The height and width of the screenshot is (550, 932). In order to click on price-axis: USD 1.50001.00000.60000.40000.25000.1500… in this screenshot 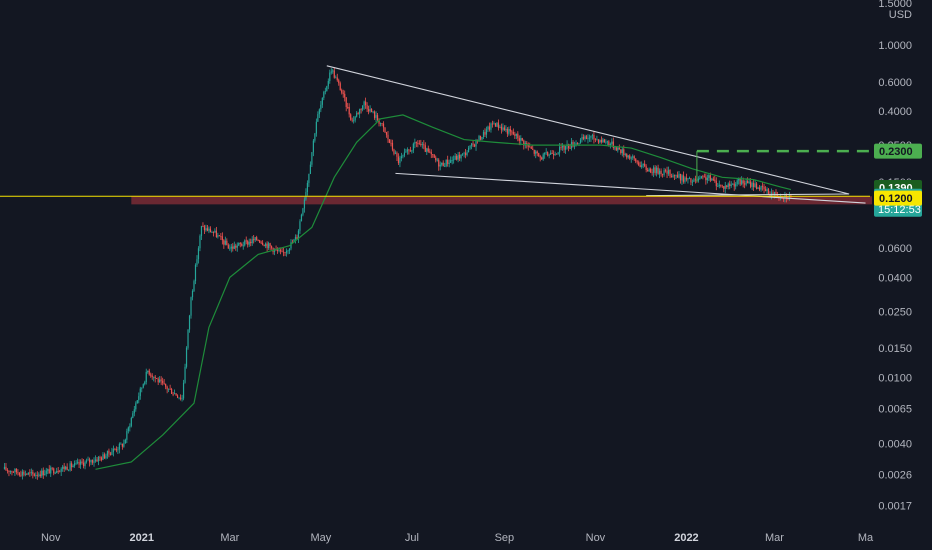, I will do `click(902, 261)`.